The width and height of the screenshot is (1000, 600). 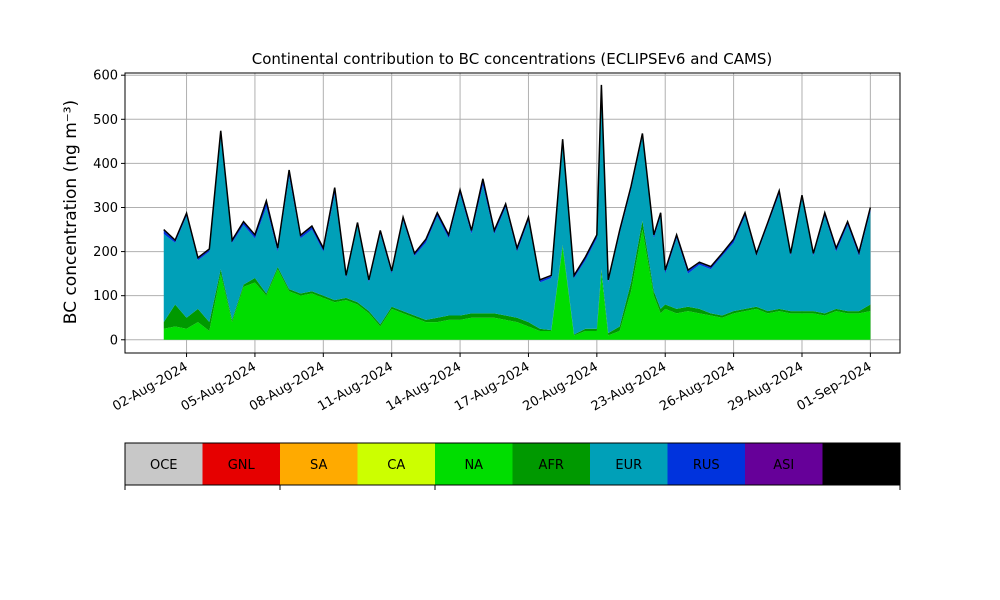 I want to click on legend-swatch-rus, so click(x=706, y=464).